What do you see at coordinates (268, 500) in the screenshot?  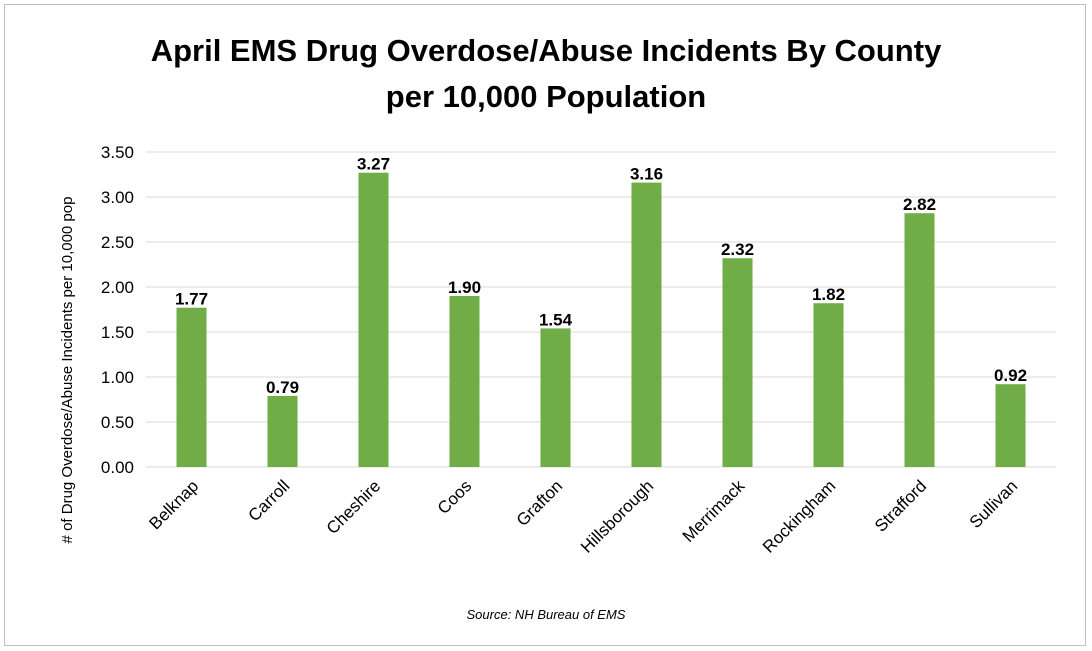 I see `x-tick-label: Carroll` at bounding box center [268, 500].